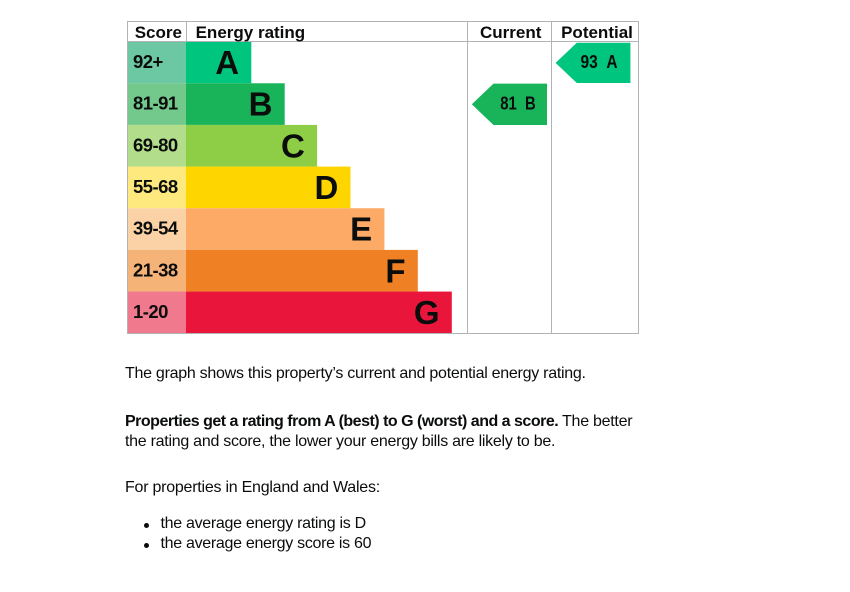  I want to click on svg-text: E, so click(361, 229).